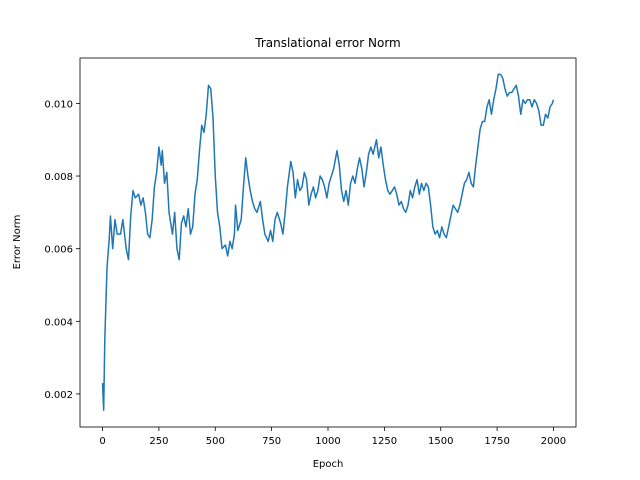  Describe the element at coordinates (102, 441) in the screenshot. I see `x-tick-label: 0` at that location.